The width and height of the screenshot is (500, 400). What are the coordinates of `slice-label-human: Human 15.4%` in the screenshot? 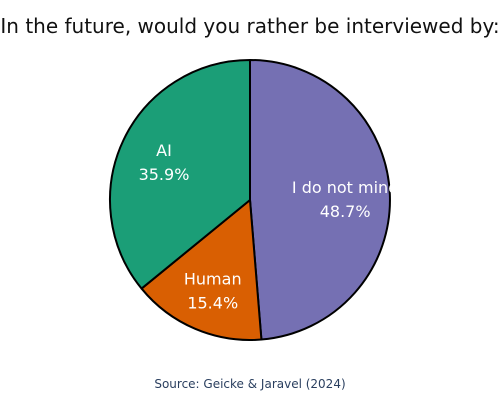 It's located at (213, 291).